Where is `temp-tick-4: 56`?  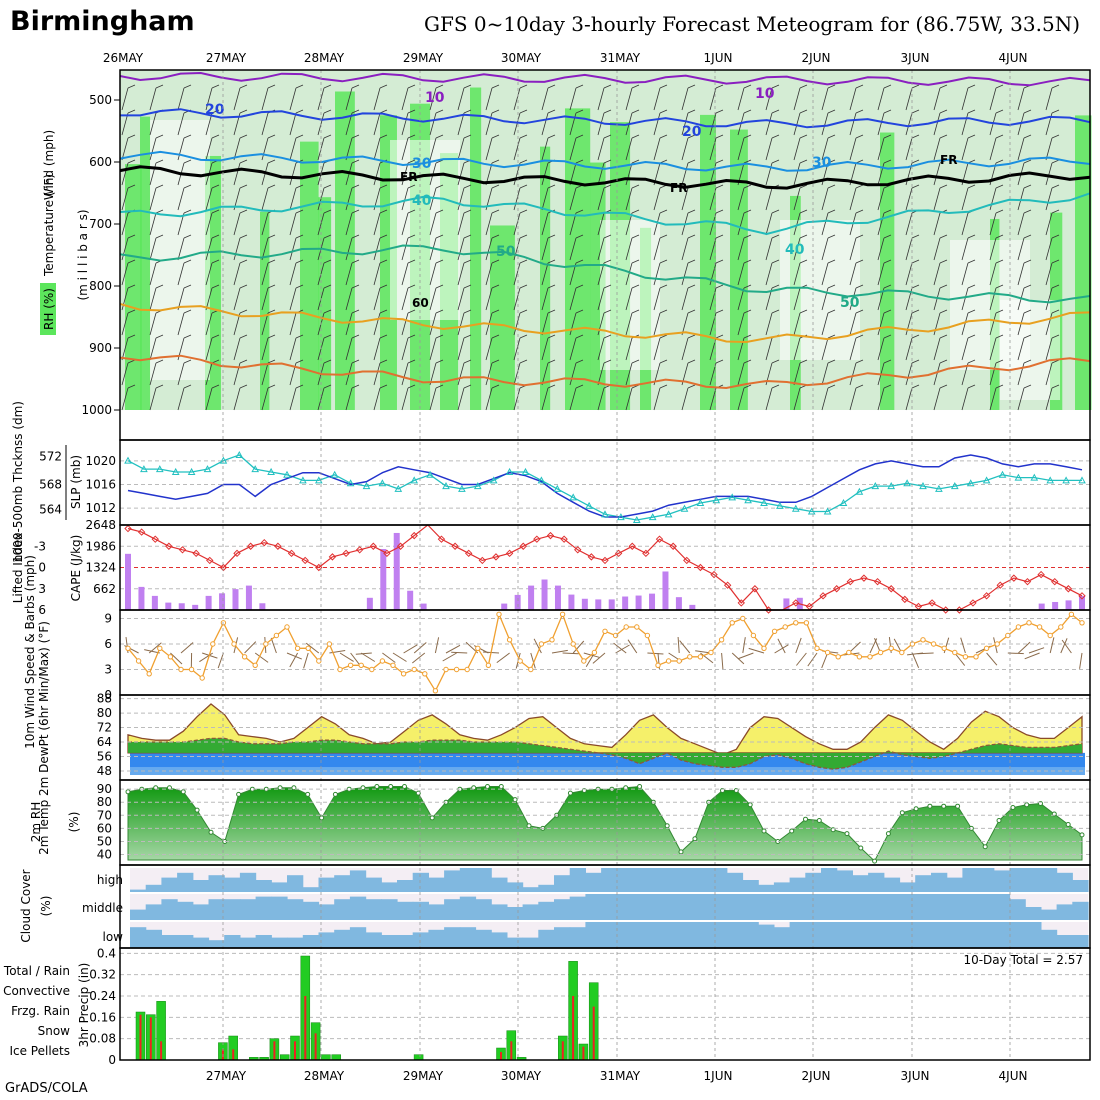 temp-tick-4: 56 is located at coordinates (104, 756).